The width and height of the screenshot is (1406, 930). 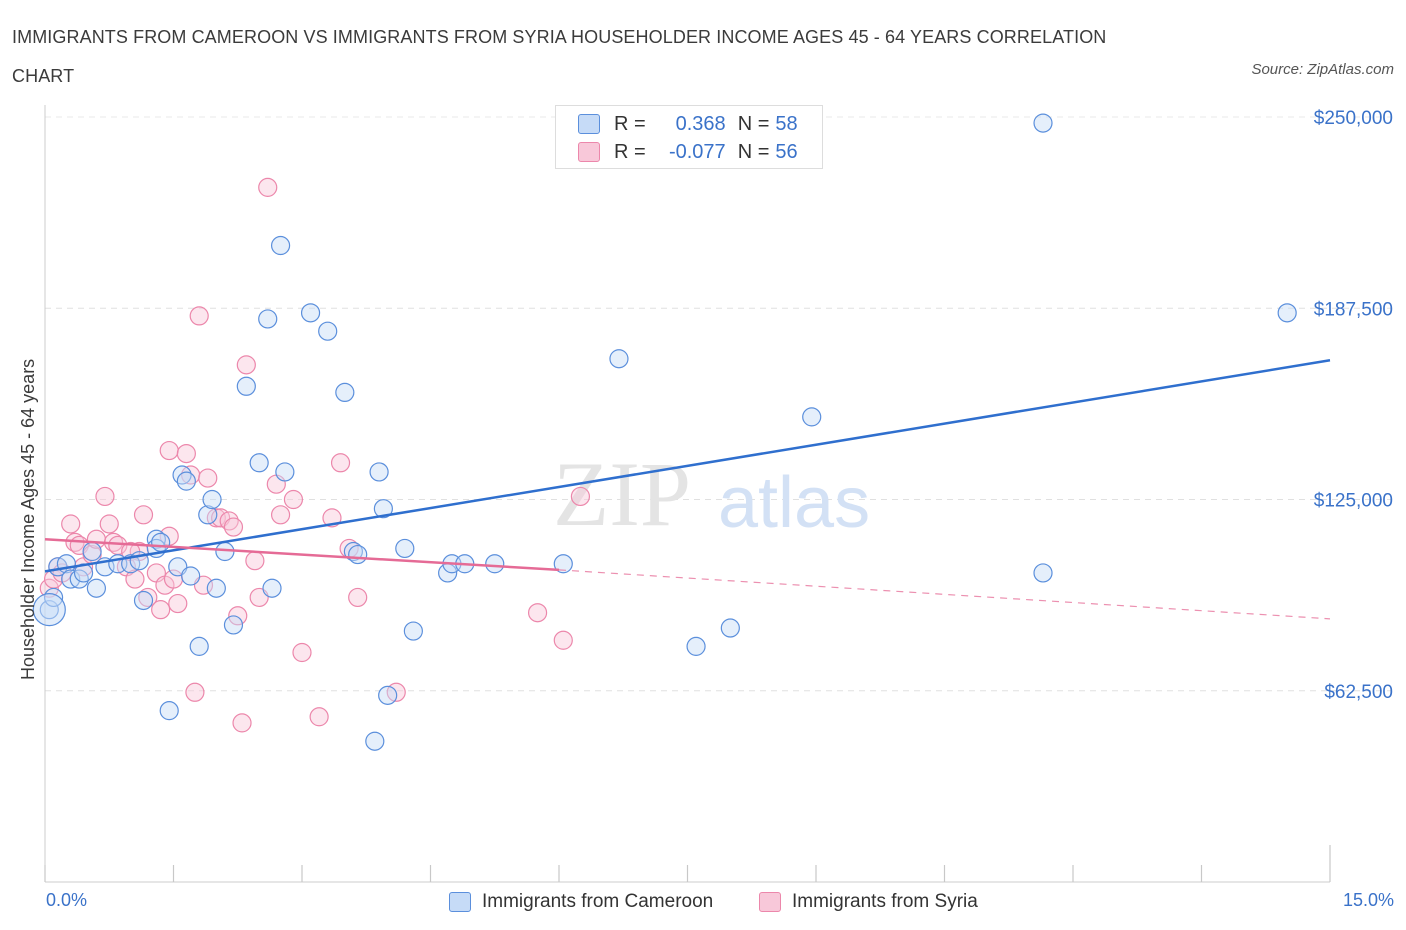 What do you see at coordinates (700, 123) in the screenshot?
I see `r-value-cameroon: 0.368` at bounding box center [700, 123].